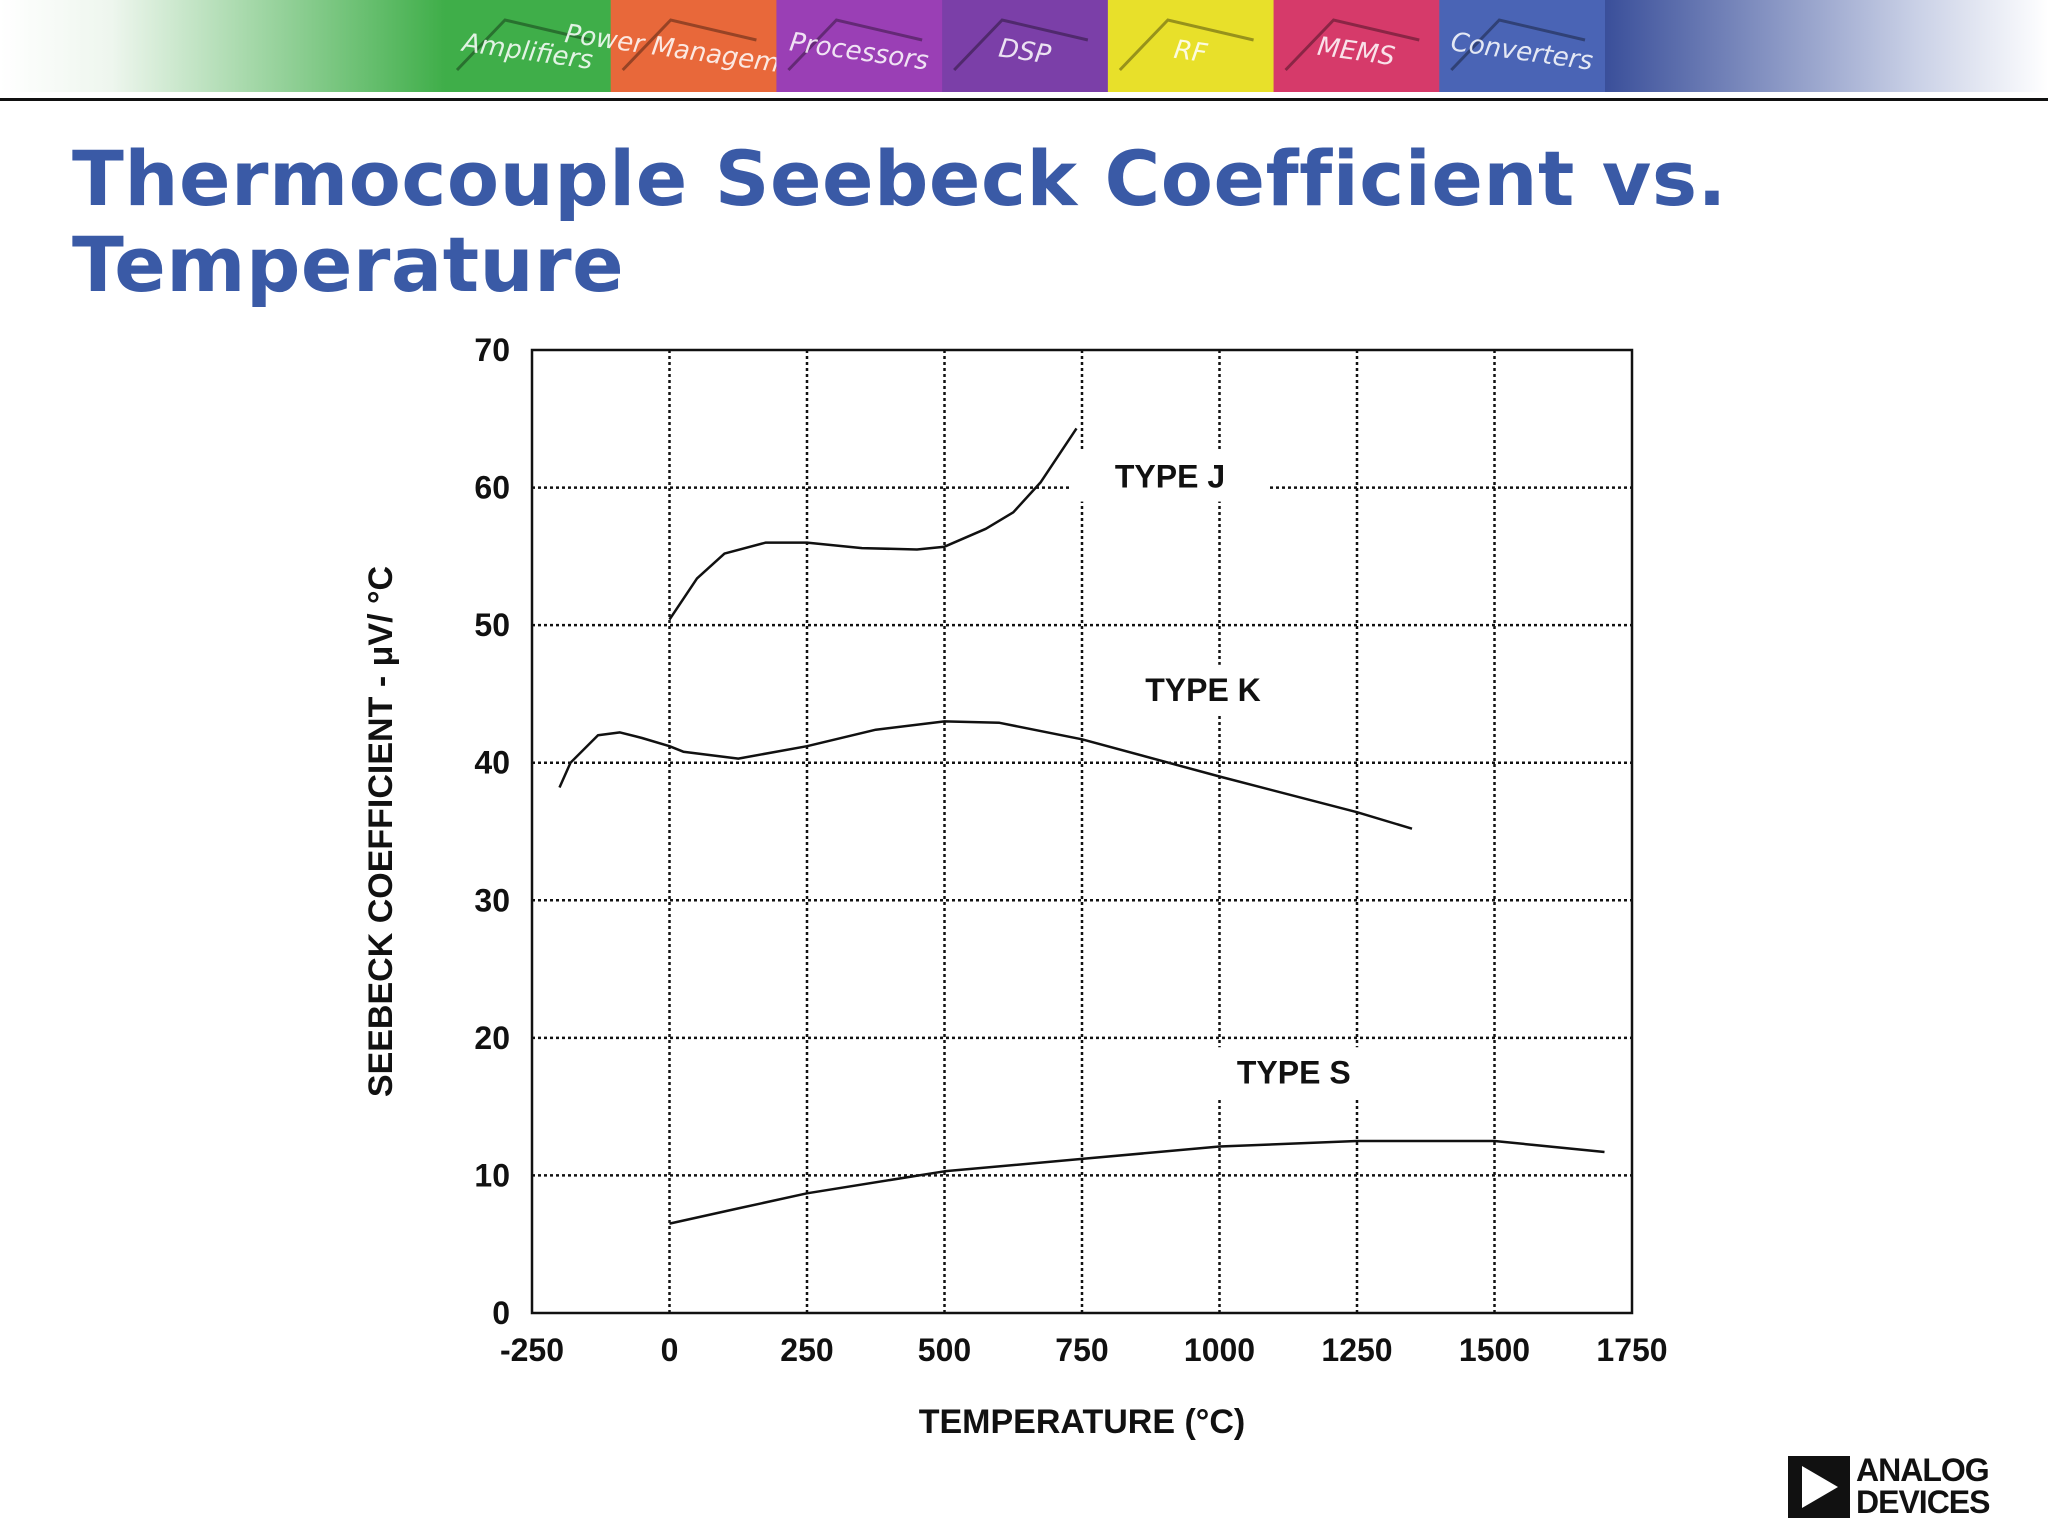 This screenshot has width=2048, height=1536. Describe the element at coordinates (1631, 1350) in the screenshot. I see `x-tick-label: 1750` at that location.